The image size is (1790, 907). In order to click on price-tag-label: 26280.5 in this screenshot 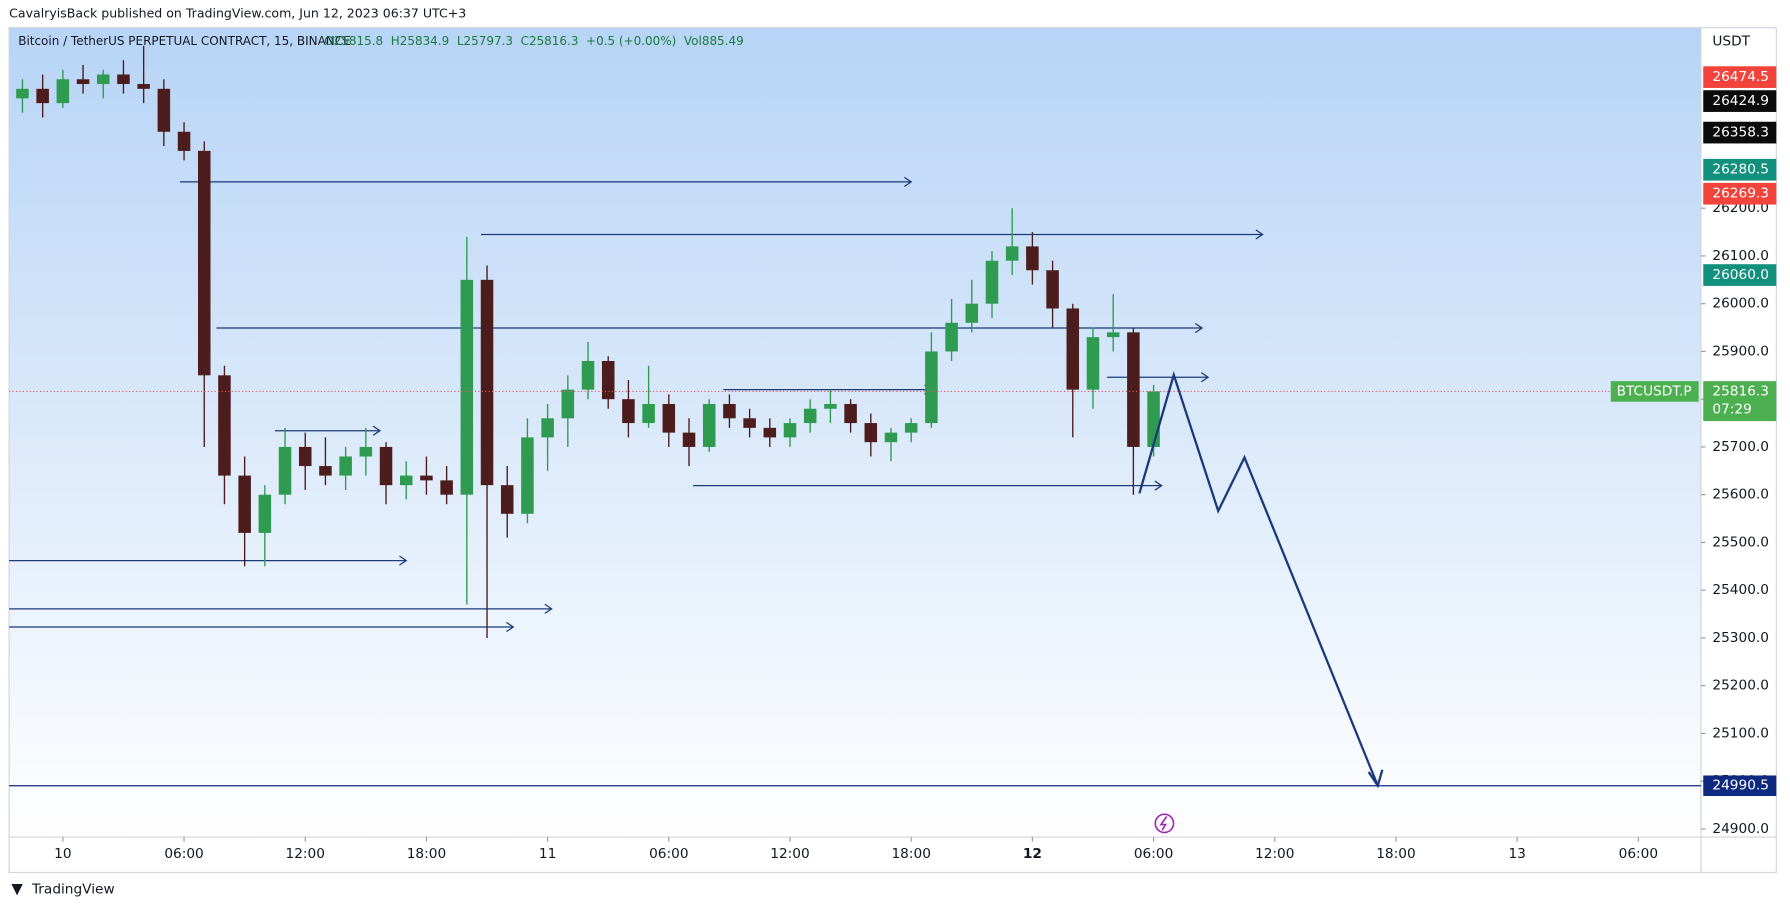, I will do `click(1740, 170)`.